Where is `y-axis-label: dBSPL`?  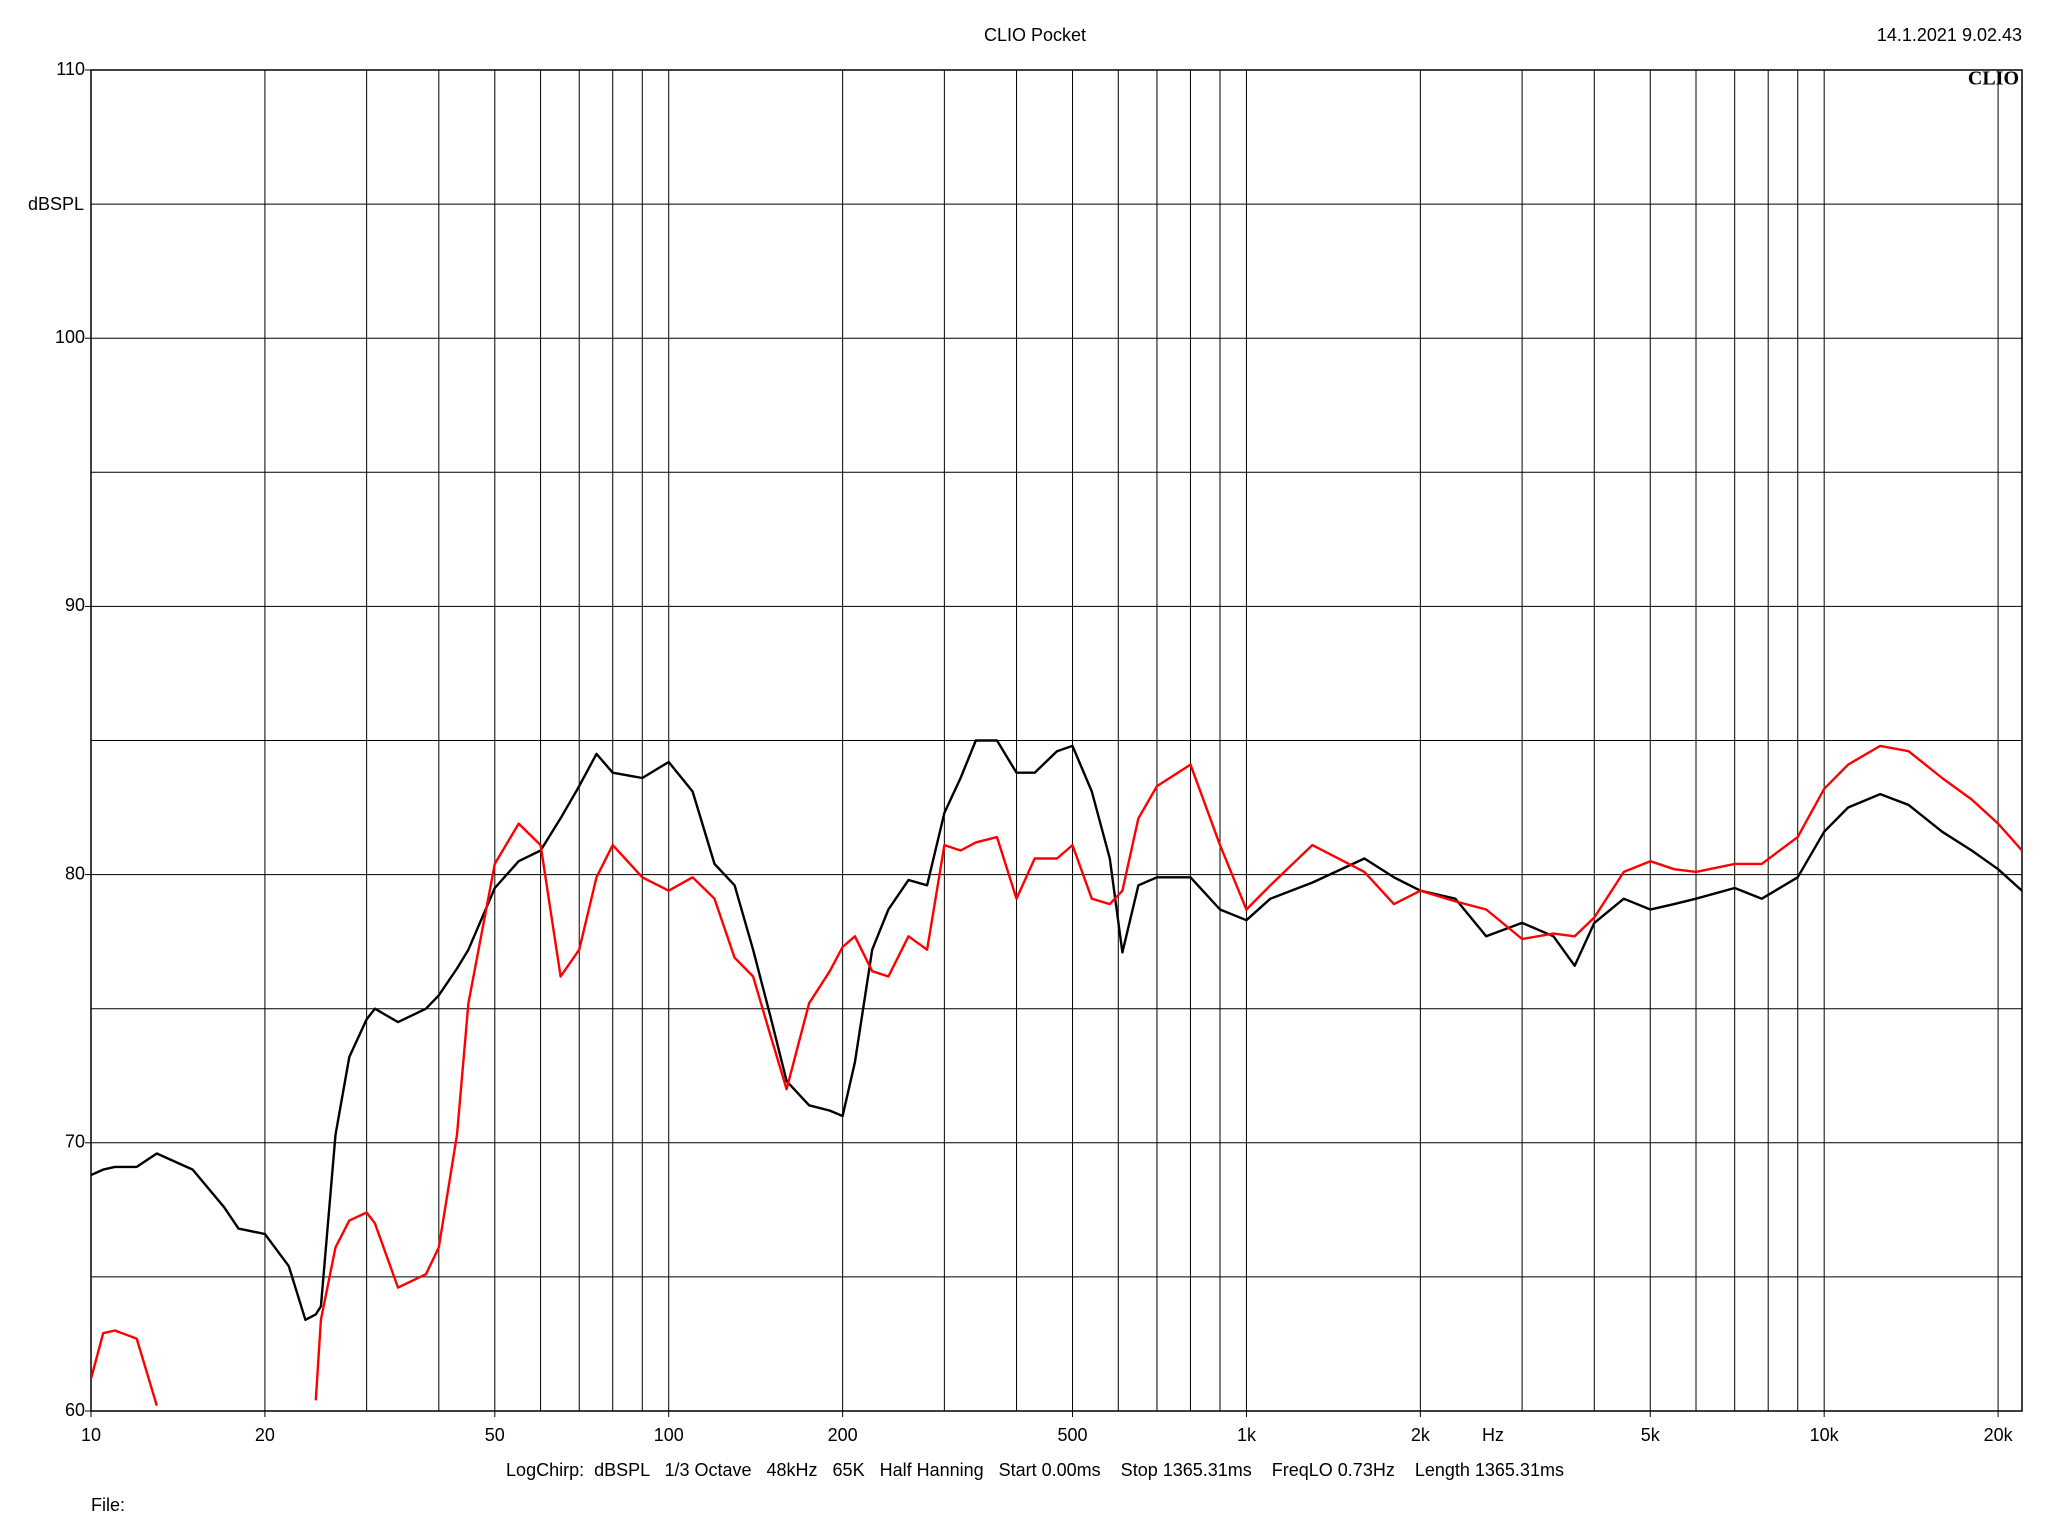 y-axis-label: dBSPL is located at coordinates (56, 204).